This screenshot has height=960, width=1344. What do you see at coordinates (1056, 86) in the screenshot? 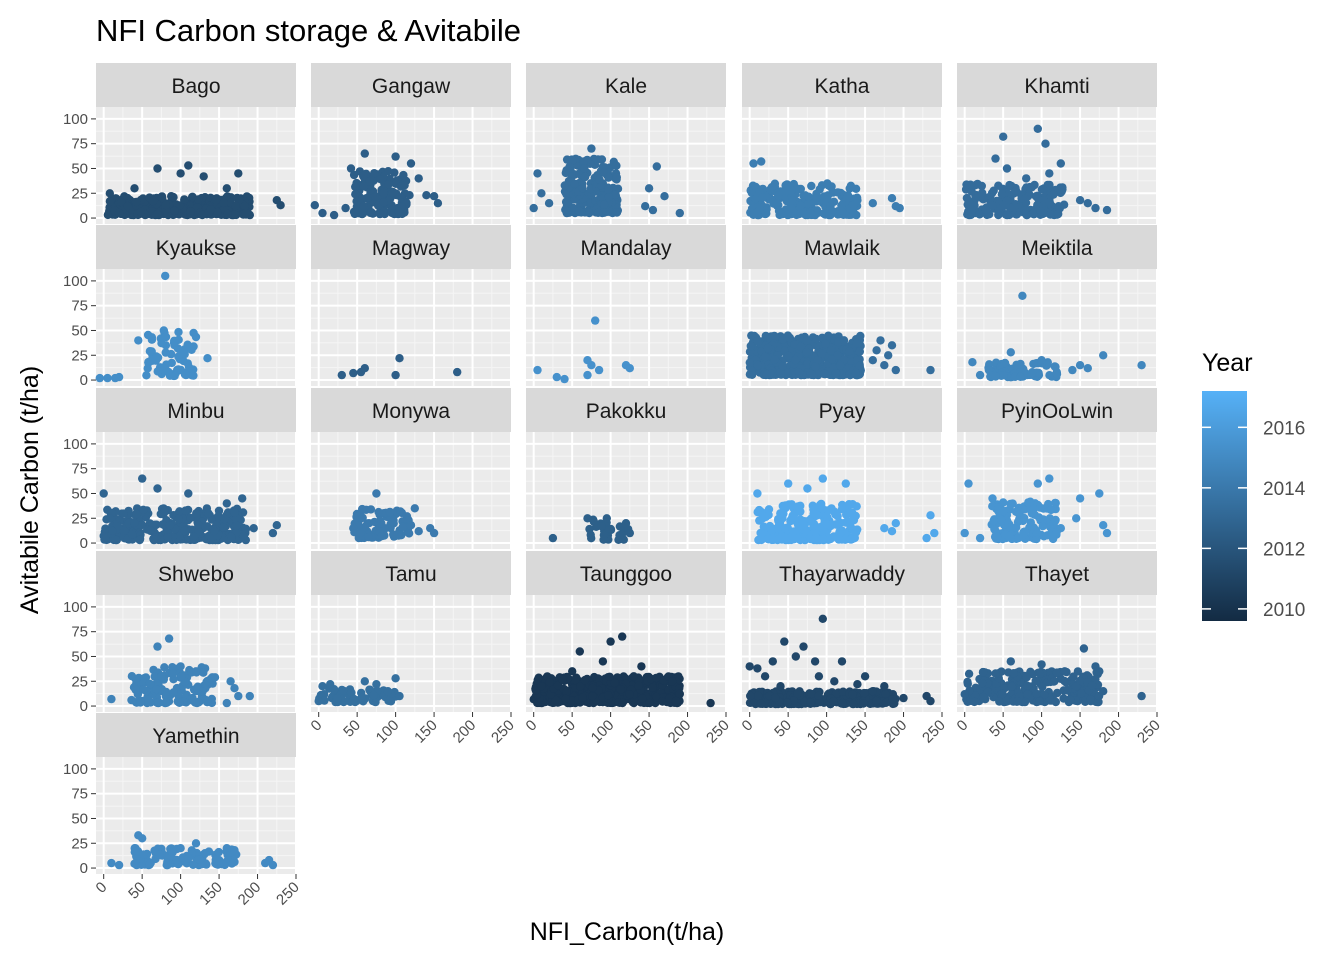
I see `facet-strip-label: Khamti` at bounding box center [1056, 86].